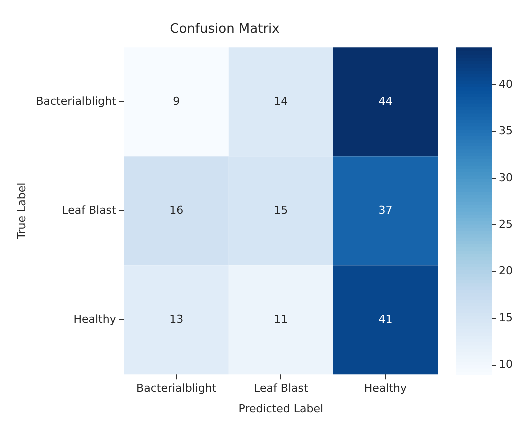  What do you see at coordinates (281, 389) in the screenshot?
I see `x-tick-label: Leaf Blast` at bounding box center [281, 389].